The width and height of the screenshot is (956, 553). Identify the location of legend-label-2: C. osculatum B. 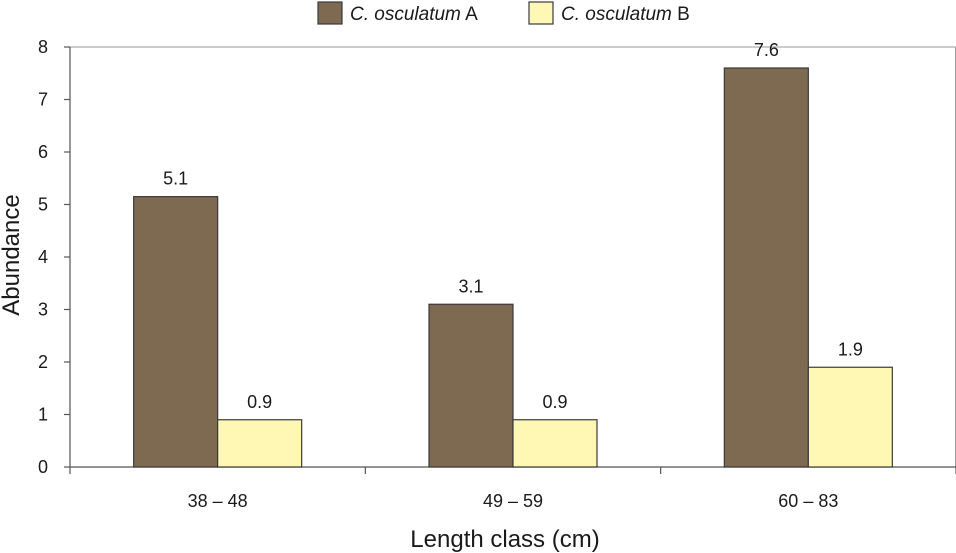
(625, 14).